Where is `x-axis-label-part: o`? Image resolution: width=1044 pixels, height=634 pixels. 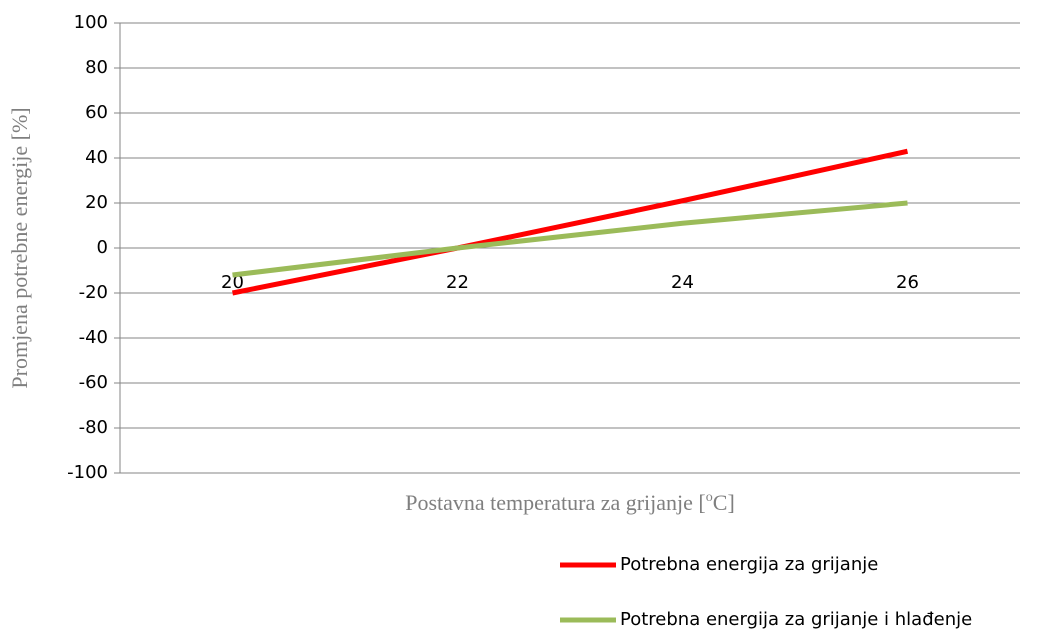
x-axis-label-part: o is located at coordinates (709, 497).